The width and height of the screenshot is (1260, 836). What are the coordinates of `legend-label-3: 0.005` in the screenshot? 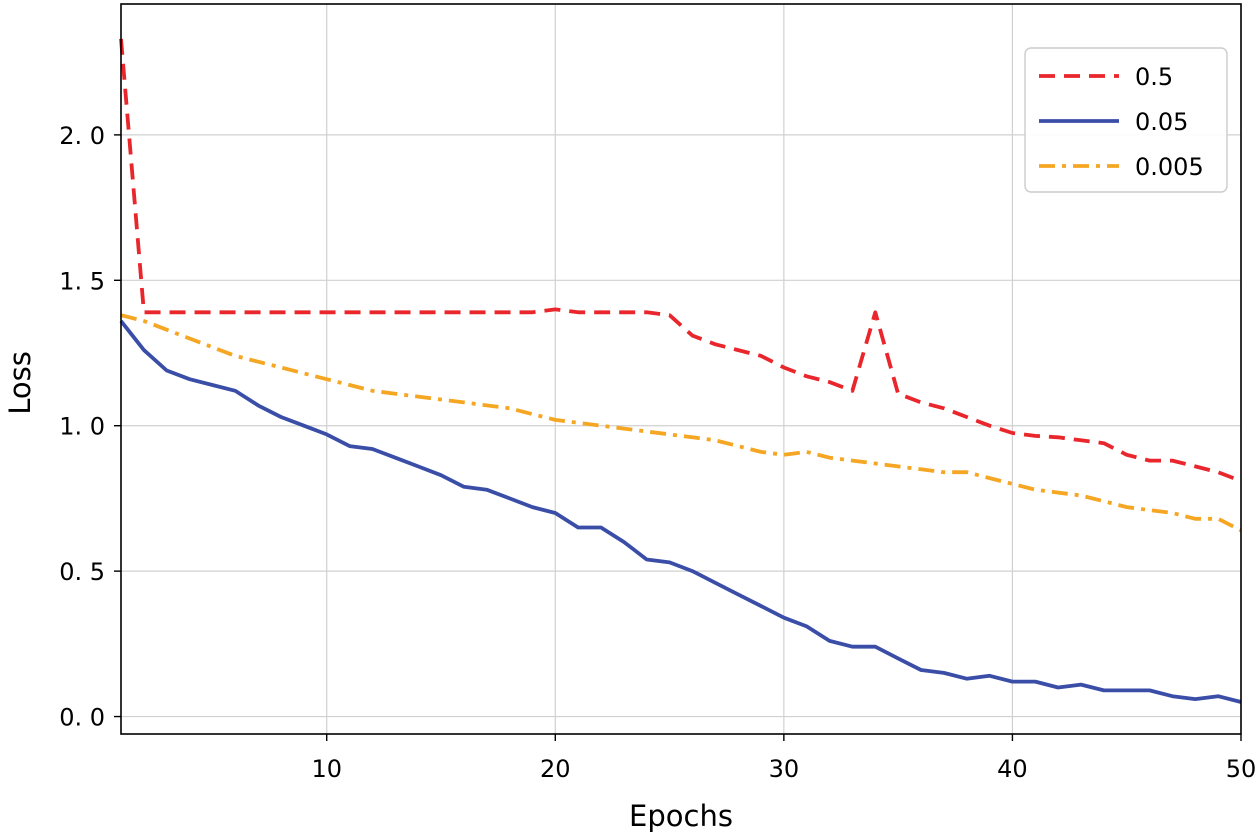 It's located at (1169, 167).